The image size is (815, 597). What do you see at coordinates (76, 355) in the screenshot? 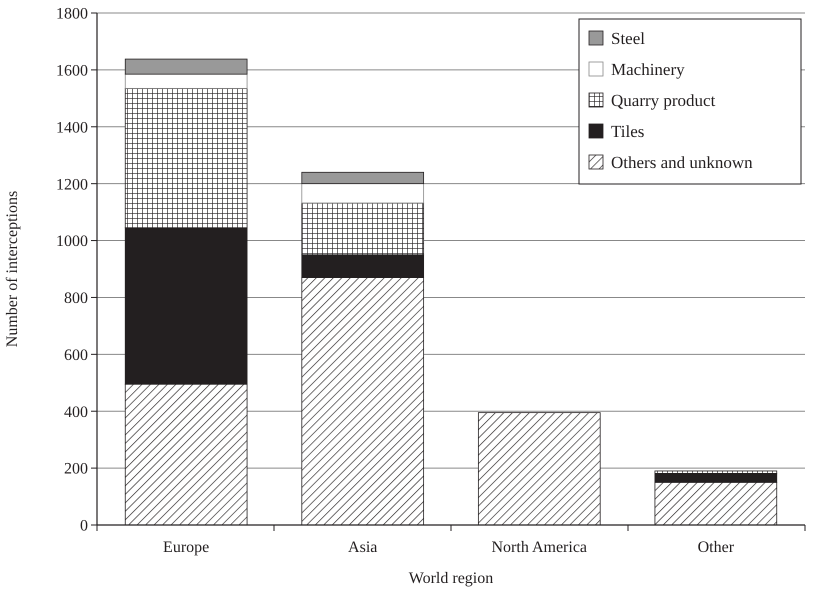
I see `y-tick-label: 600` at bounding box center [76, 355].